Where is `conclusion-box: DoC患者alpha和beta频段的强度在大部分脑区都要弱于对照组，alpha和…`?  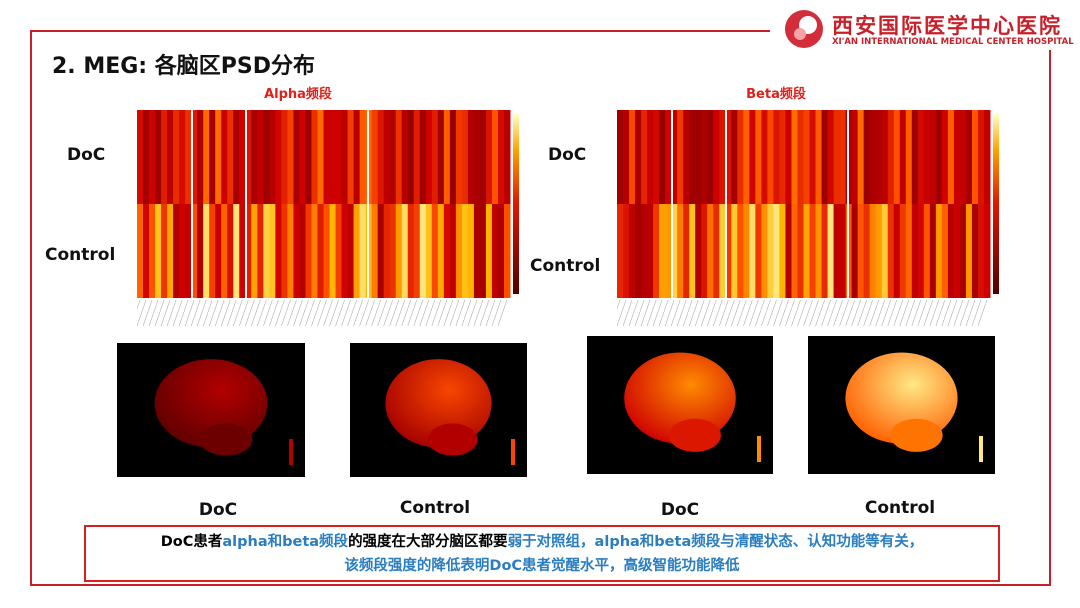 conclusion-box: DoC患者alpha和beta频段的强度在大部分脑区都要弱于对照组，alpha和… is located at coordinates (542, 553).